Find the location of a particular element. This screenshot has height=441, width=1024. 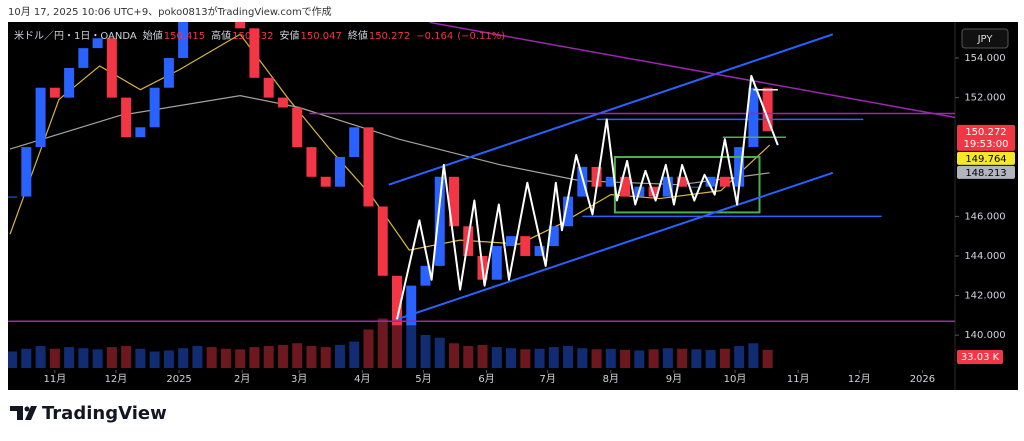

change: −0.164 is located at coordinates (434, 36).